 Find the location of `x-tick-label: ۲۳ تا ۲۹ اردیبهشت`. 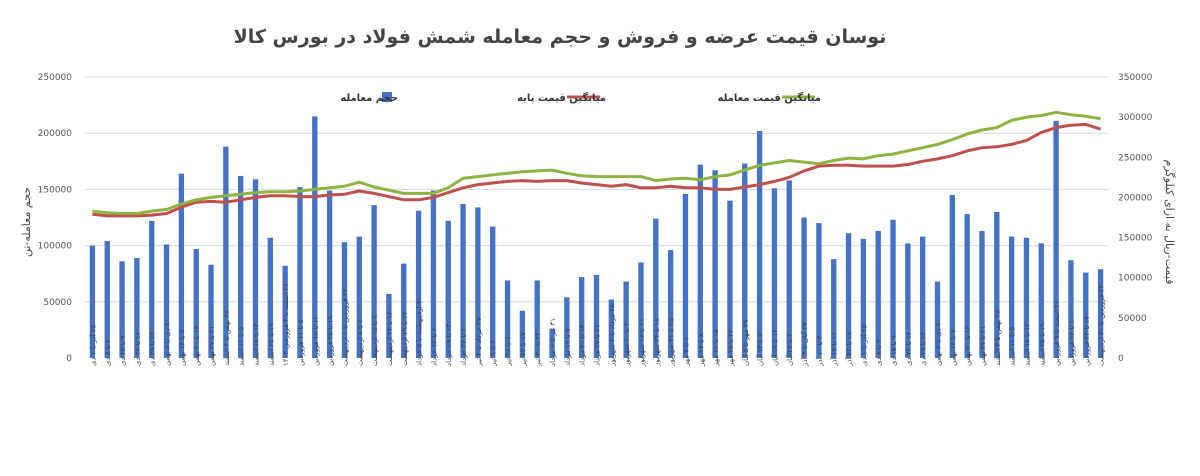

x-tick-label: ۲۳ تا ۲۹ اردیبهشت is located at coordinates (405, 338).